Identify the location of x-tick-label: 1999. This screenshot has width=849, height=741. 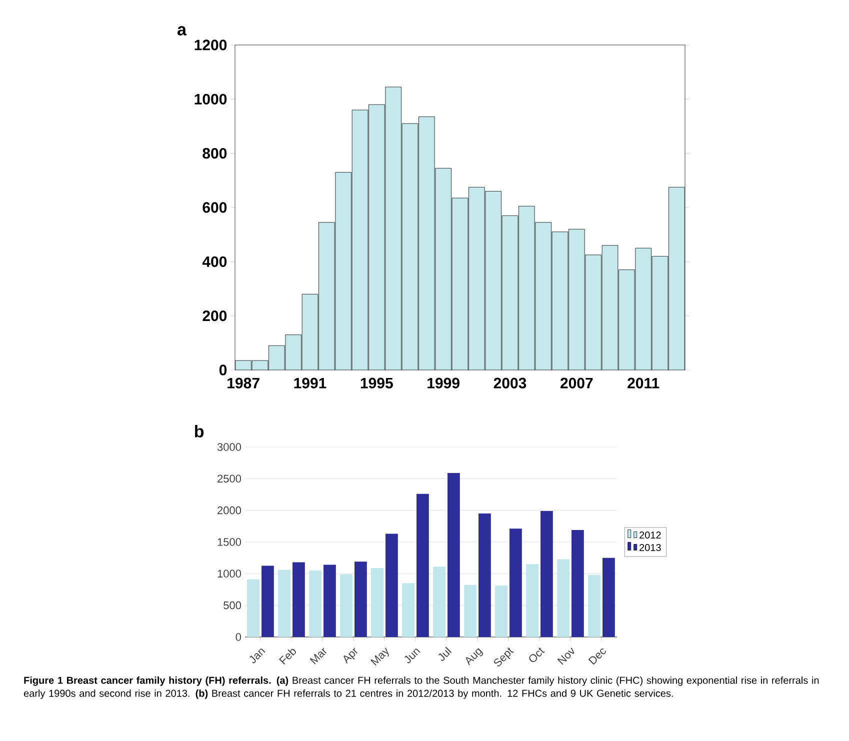
(444, 383).